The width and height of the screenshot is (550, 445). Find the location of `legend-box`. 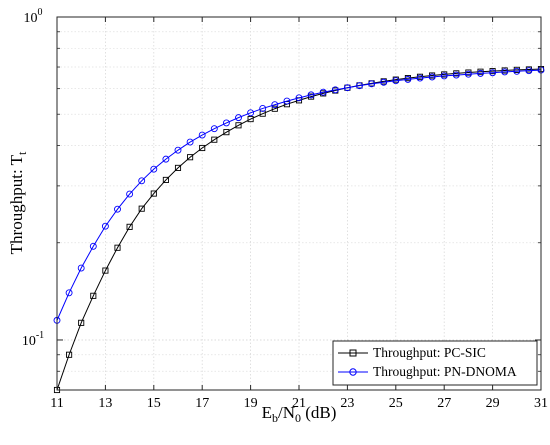

legend-box is located at coordinates (435, 363).